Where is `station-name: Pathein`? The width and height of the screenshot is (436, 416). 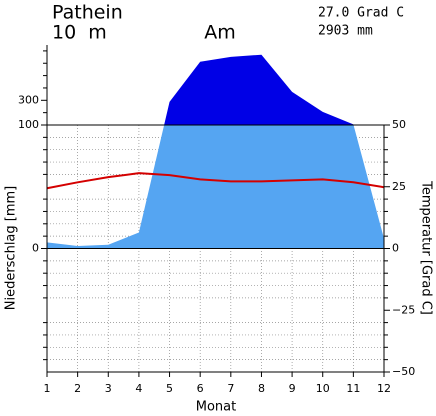
station-name: Pathein is located at coordinates (87, 13).